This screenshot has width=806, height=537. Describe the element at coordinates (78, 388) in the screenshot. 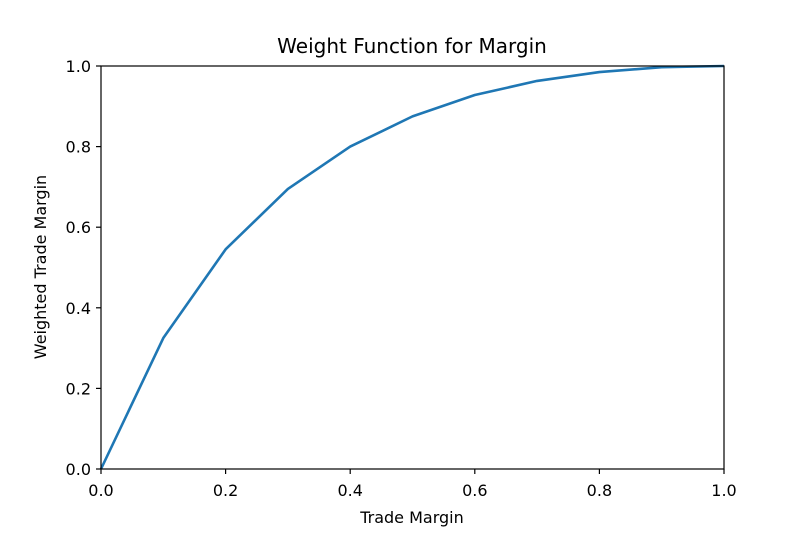

I see `y-tick-label: 0.2` at that location.